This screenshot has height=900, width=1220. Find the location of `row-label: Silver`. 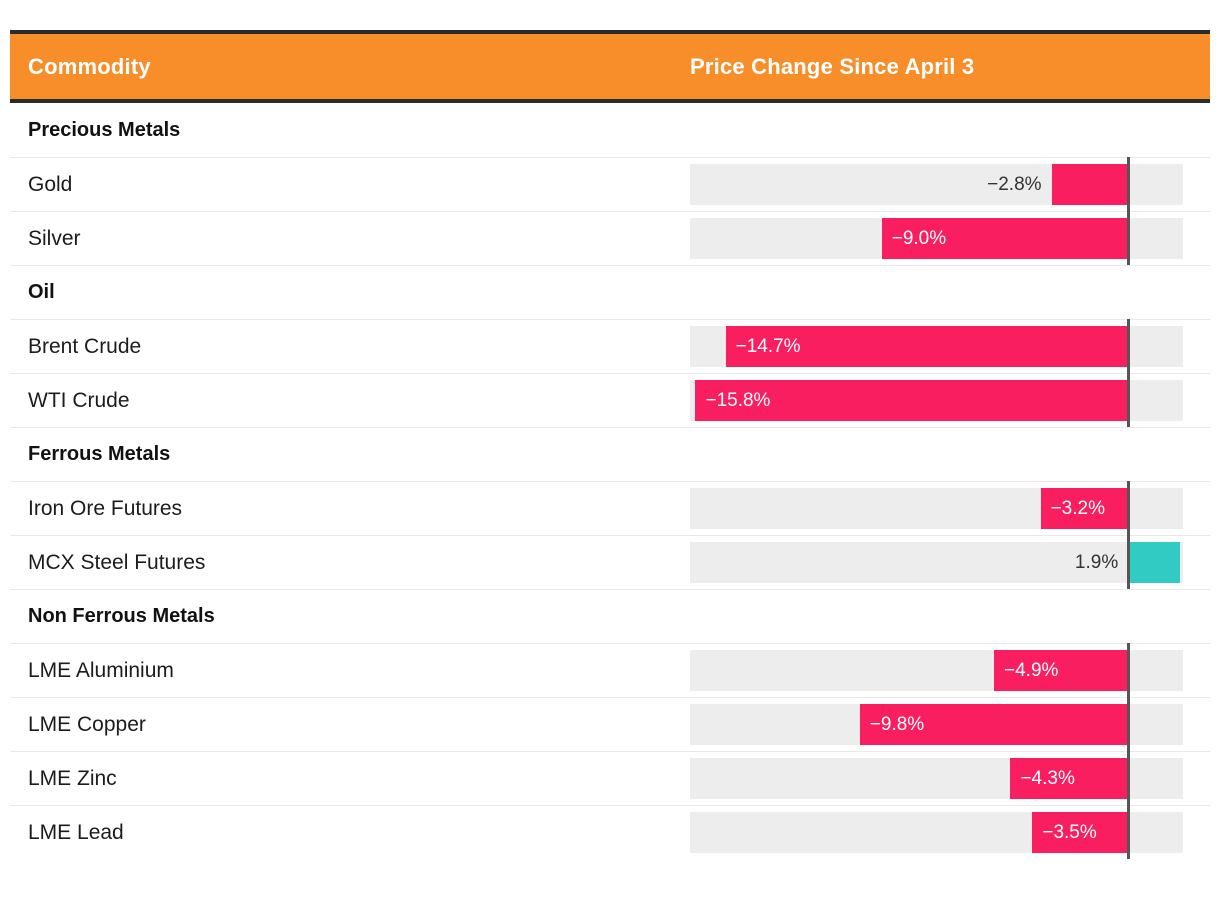

row-label: Silver is located at coordinates (54, 238).